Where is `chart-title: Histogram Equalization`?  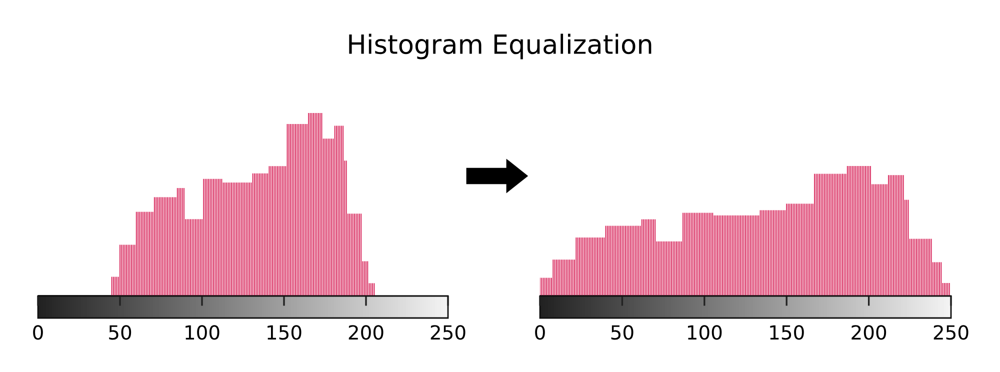
chart-title: Histogram Equalization is located at coordinates (500, 47).